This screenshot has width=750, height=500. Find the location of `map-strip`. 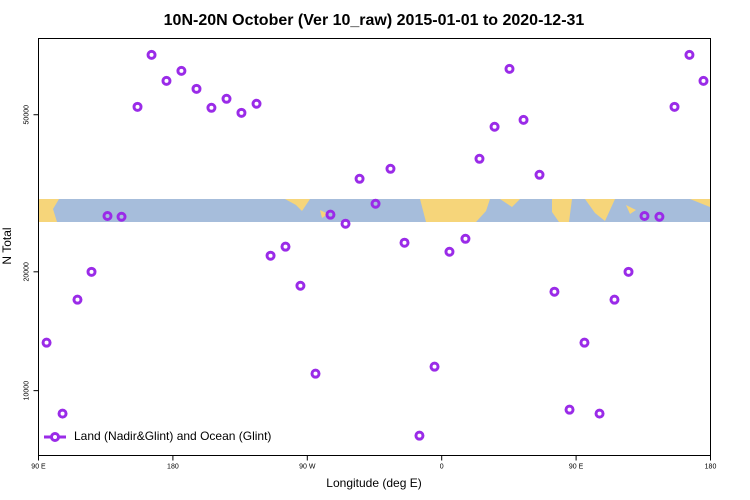

map-strip is located at coordinates (374, 210).